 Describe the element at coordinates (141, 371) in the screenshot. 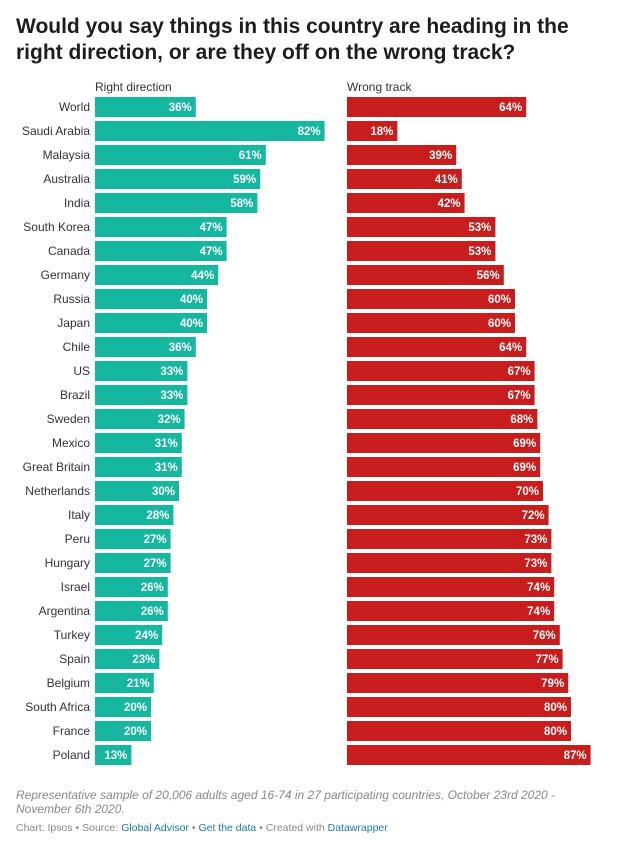

I see `bar-right-direction-us` at that location.